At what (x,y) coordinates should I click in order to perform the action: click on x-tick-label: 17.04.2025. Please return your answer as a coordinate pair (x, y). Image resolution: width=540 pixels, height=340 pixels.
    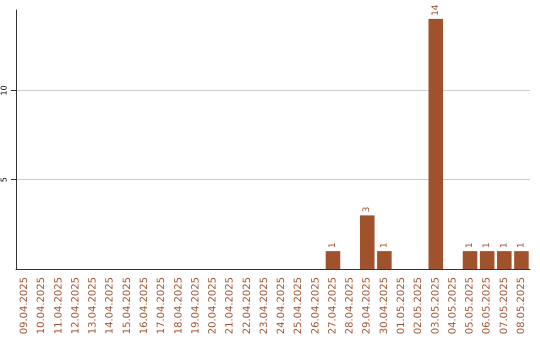
    Looking at the image, I should click on (162, 305).